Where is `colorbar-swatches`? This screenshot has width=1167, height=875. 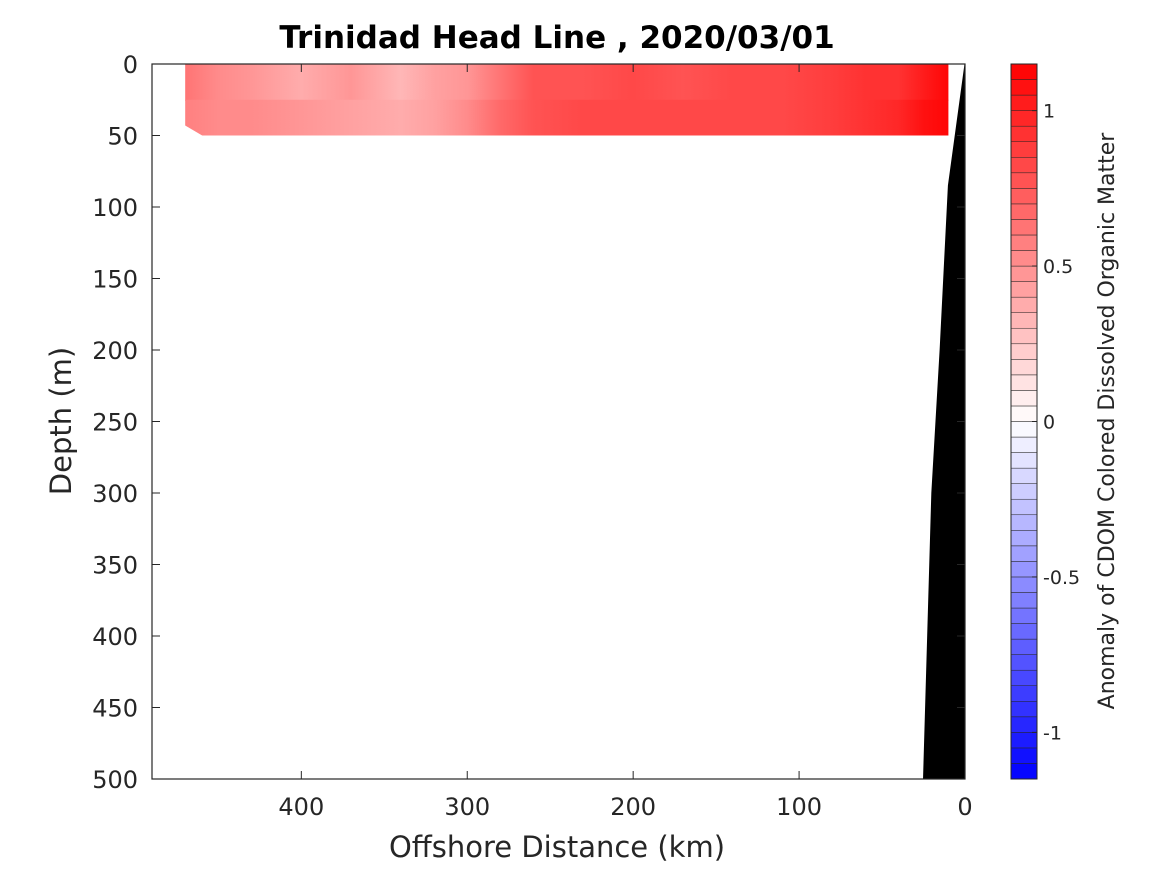
colorbar-swatches is located at coordinates (1024, 421).